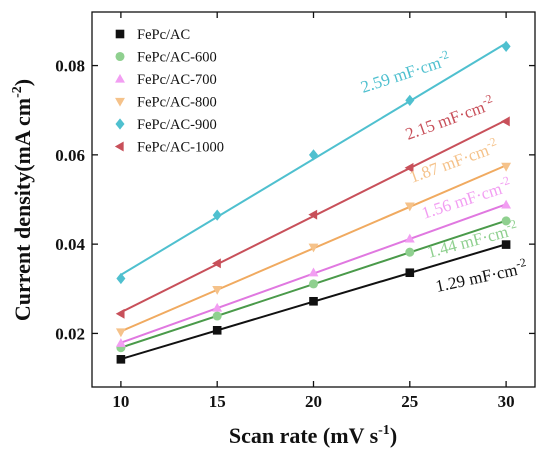 This screenshot has height=457, width=550. I want to click on y-tick-label: 0.04, so click(70, 244).